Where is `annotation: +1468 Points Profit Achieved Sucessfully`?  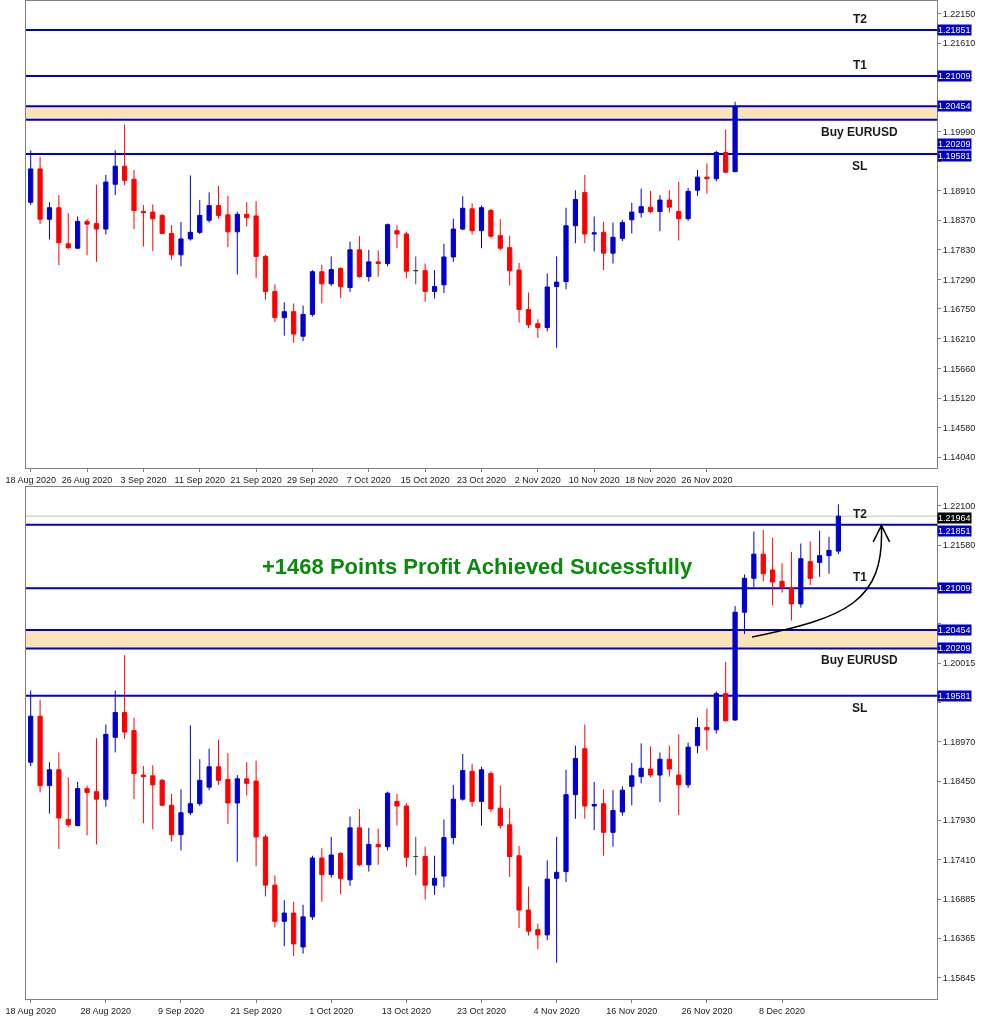
annotation: +1468 Points Profit Achieved Sucessfully is located at coordinates (477, 566).